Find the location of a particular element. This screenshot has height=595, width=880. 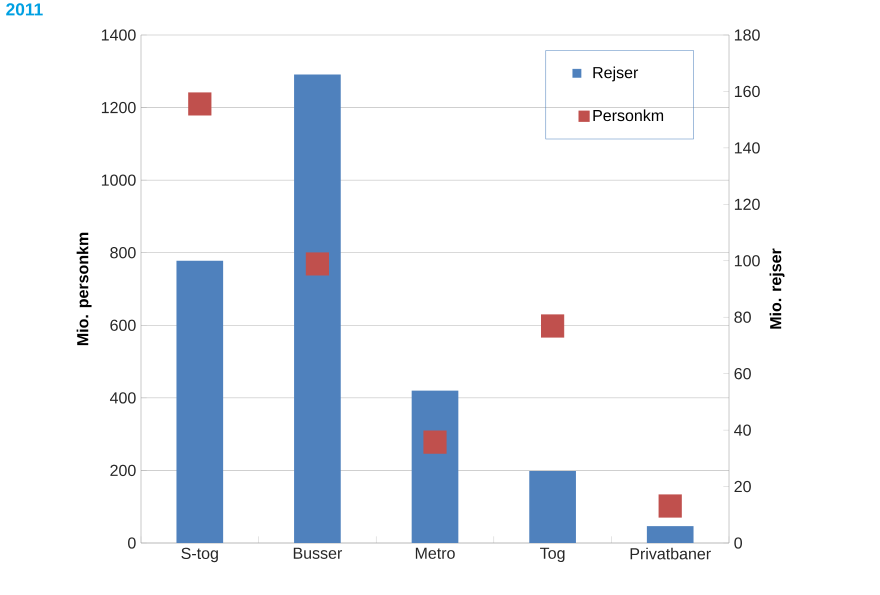

y2-tick-label: 160 is located at coordinates (747, 92).